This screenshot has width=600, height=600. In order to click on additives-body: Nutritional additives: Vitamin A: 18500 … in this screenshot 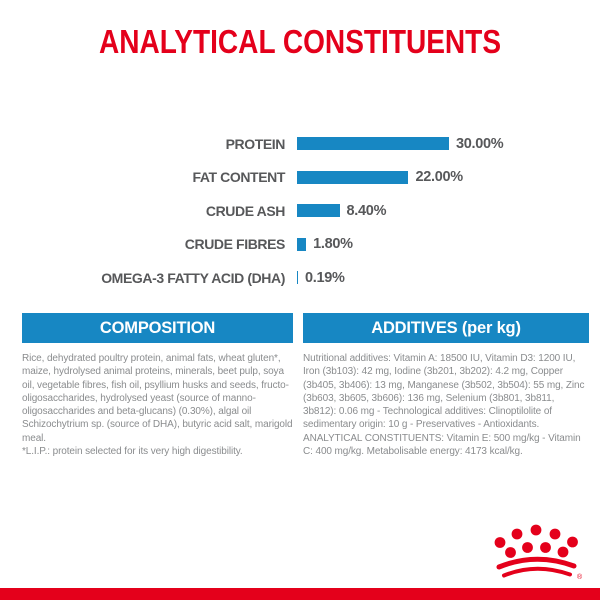, I will do `click(446, 405)`.